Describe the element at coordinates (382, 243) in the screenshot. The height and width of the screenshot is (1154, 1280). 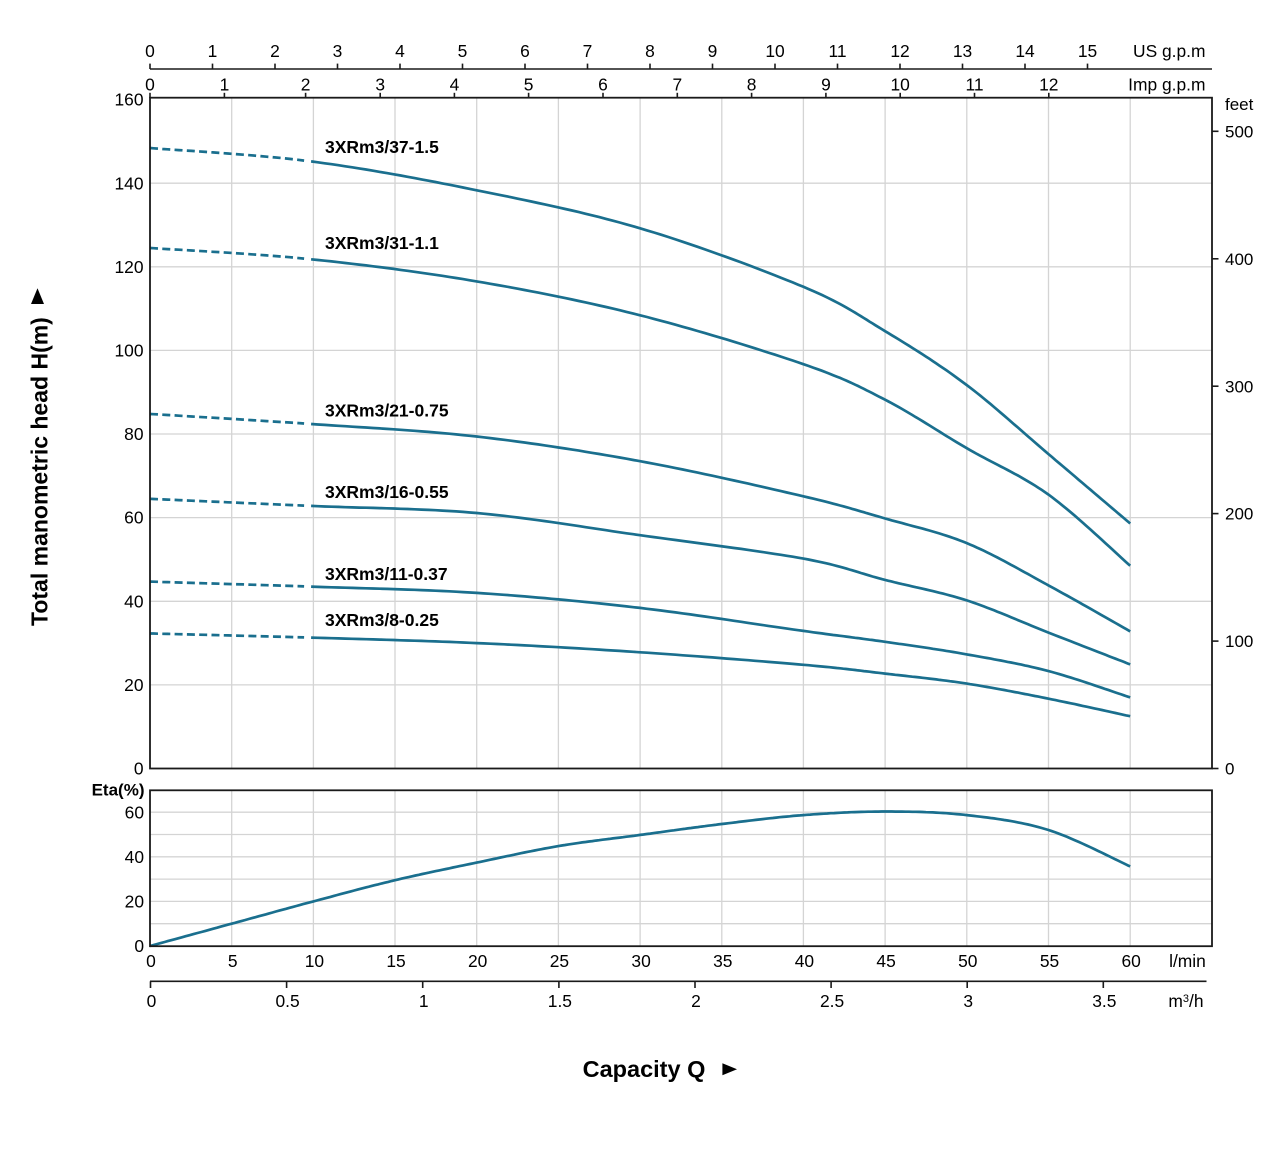
I see `svg-text: 3XRm3/31-1.1` at that location.